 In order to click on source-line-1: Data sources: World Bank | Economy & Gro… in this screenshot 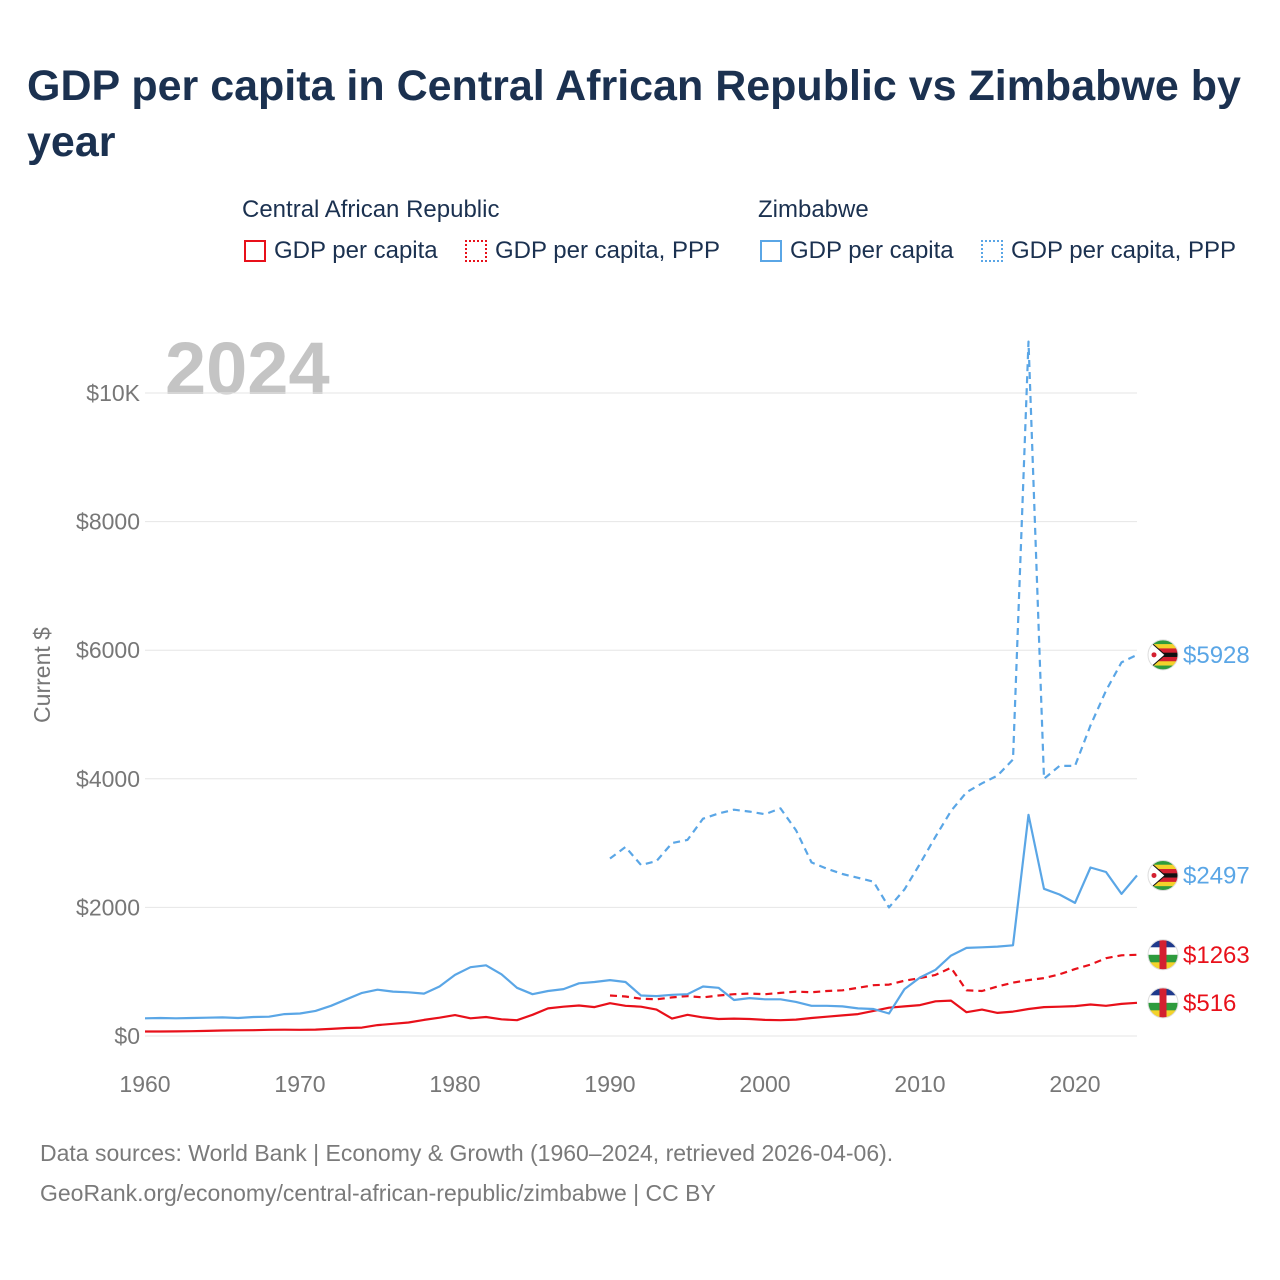, I will do `click(467, 1153)`.